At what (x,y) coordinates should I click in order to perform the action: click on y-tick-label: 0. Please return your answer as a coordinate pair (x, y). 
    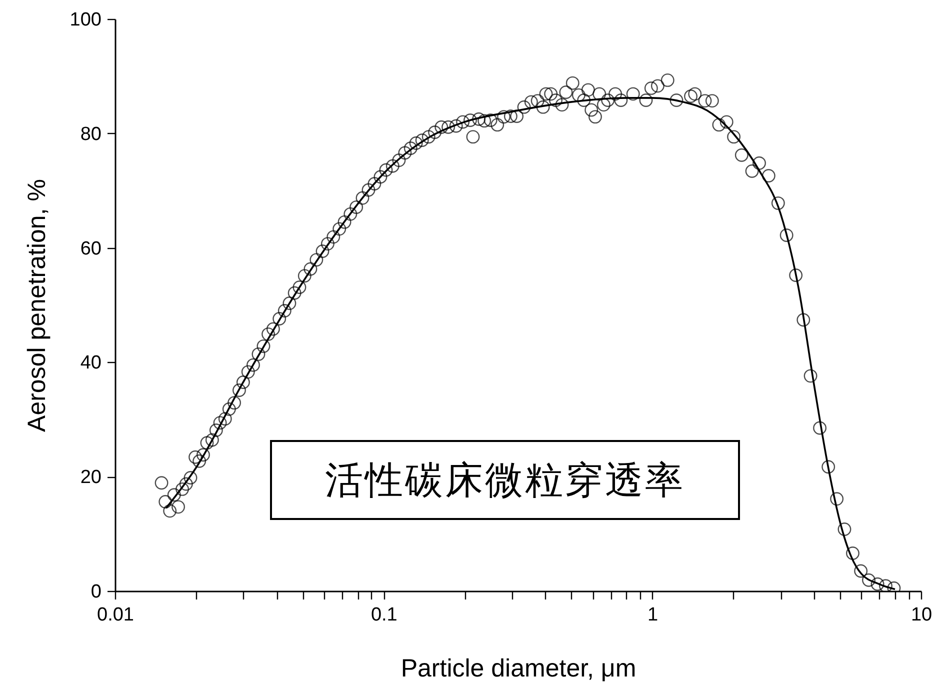
    Looking at the image, I should click on (96, 592).